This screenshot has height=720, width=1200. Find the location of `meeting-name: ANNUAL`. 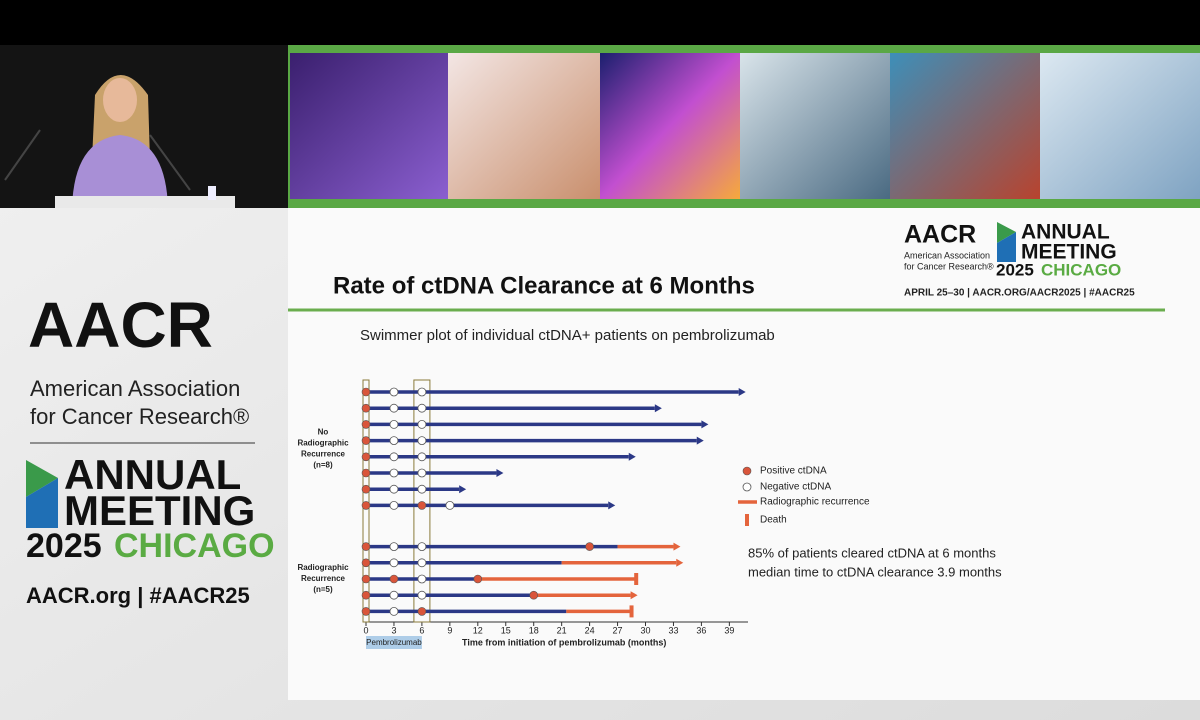

meeting-name: ANNUAL is located at coordinates (152, 474).